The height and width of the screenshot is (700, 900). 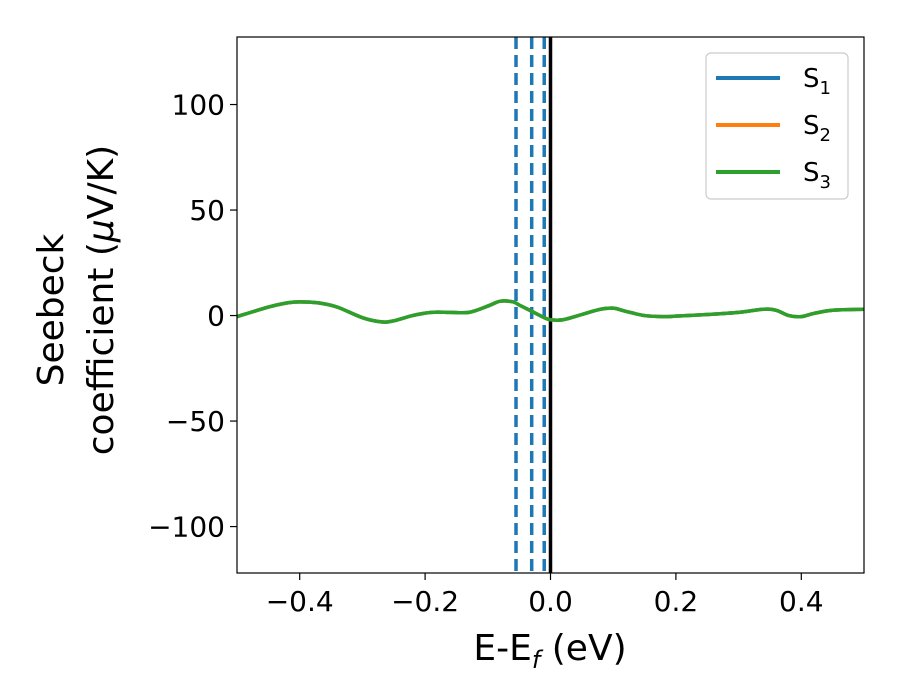 I want to click on y-tick-label: −50, so click(x=195, y=421).